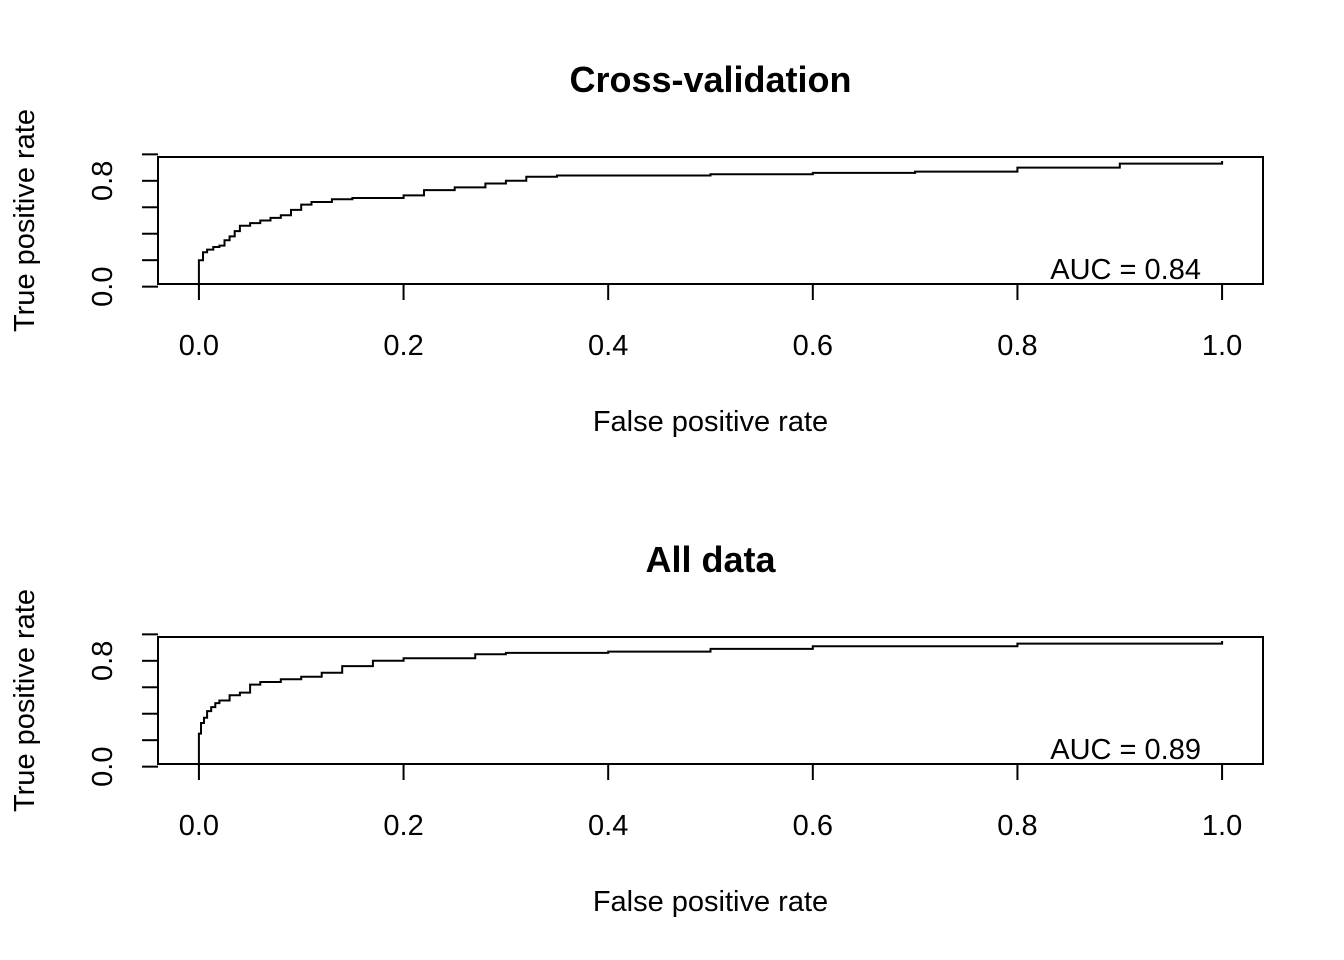 The height and width of the screenshot is (960, 1344). What do you see at coordinates (1125, 270) in the screenshot?
I see `auc-annotation: AUC = 0.84` at bounding box center [1125, 270].